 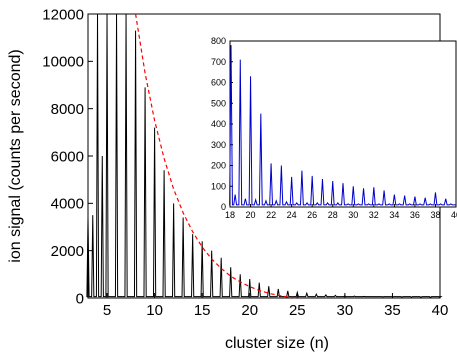 I want to click on x-tick-label: 32, so click(x=374, y=215).